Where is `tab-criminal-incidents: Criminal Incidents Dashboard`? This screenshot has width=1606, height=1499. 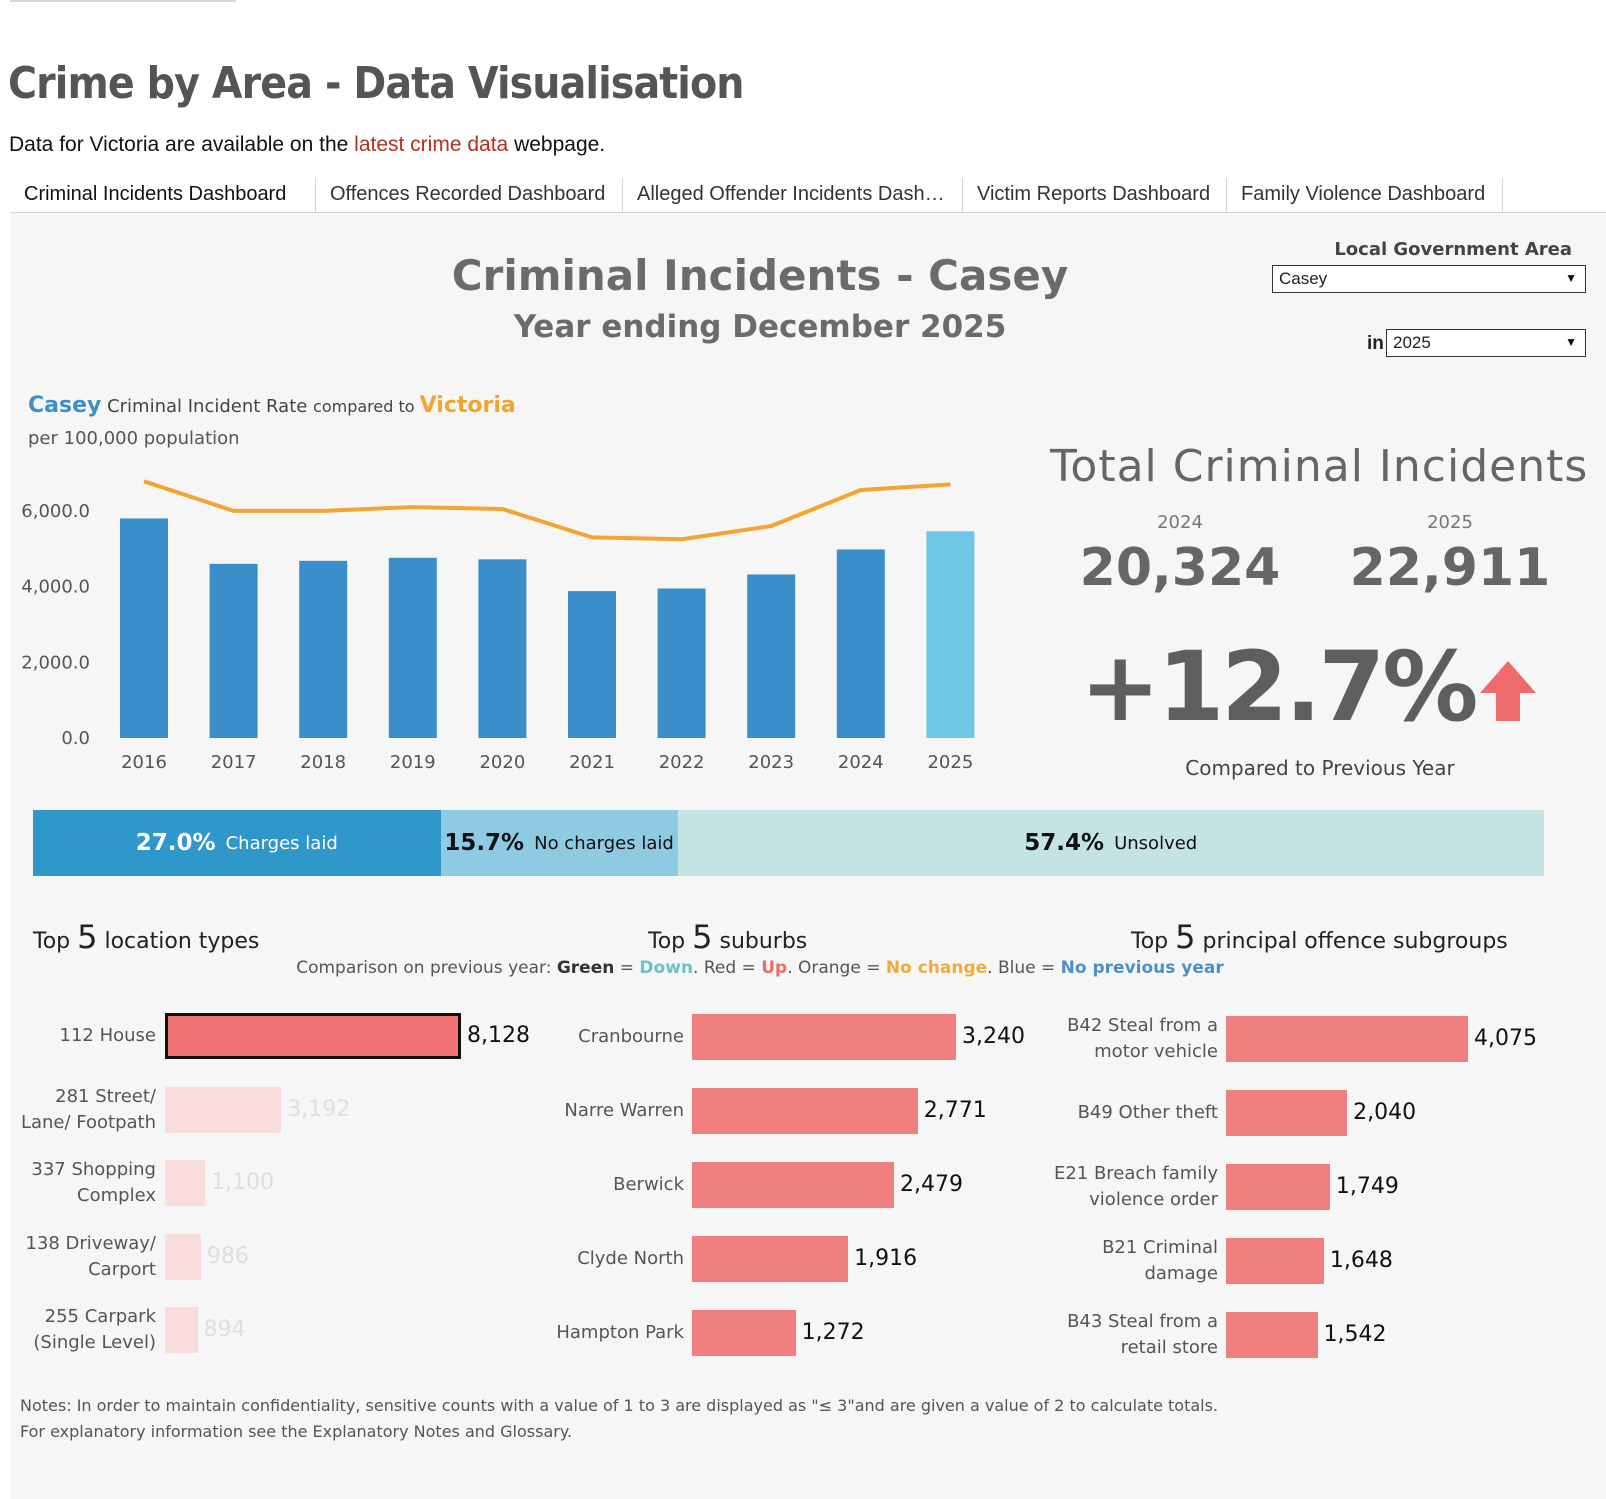
tab-criminal-incidents: Criminal Incidents Dashboard is located at coordinates (163, 195).